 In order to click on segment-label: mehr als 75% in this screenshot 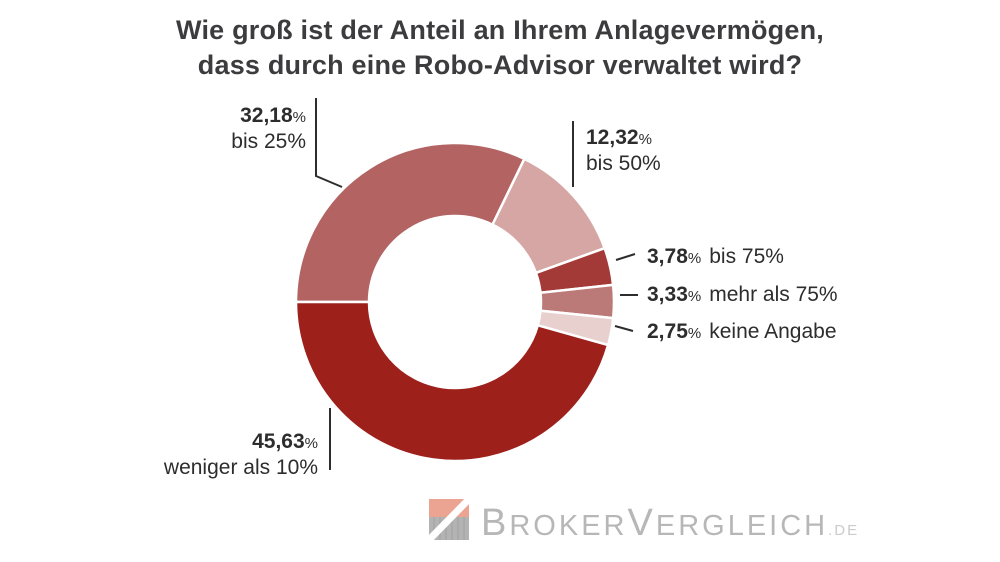, I will do `click(773, 294)`.